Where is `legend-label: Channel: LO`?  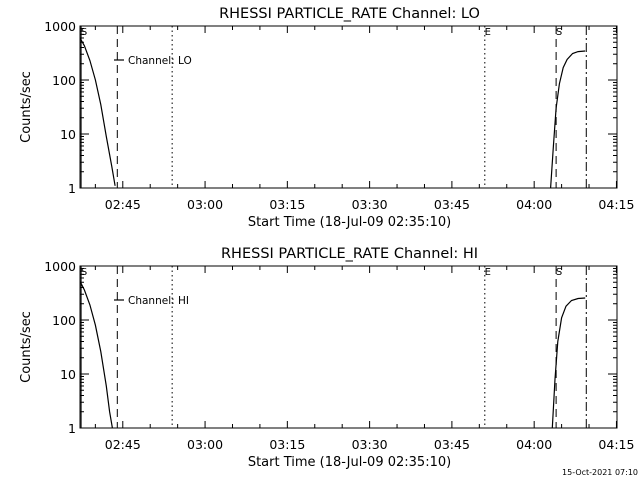 legend-label: Channel: LO is located at coordinates (160, 61).